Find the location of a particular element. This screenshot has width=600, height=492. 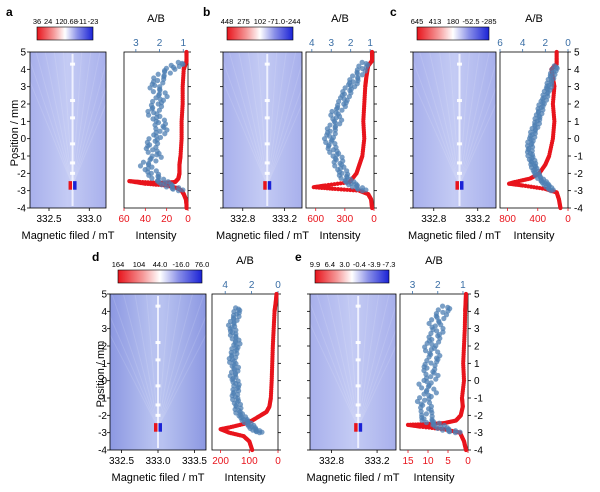

panel-label-a: a is located at coordinates (9, 12).